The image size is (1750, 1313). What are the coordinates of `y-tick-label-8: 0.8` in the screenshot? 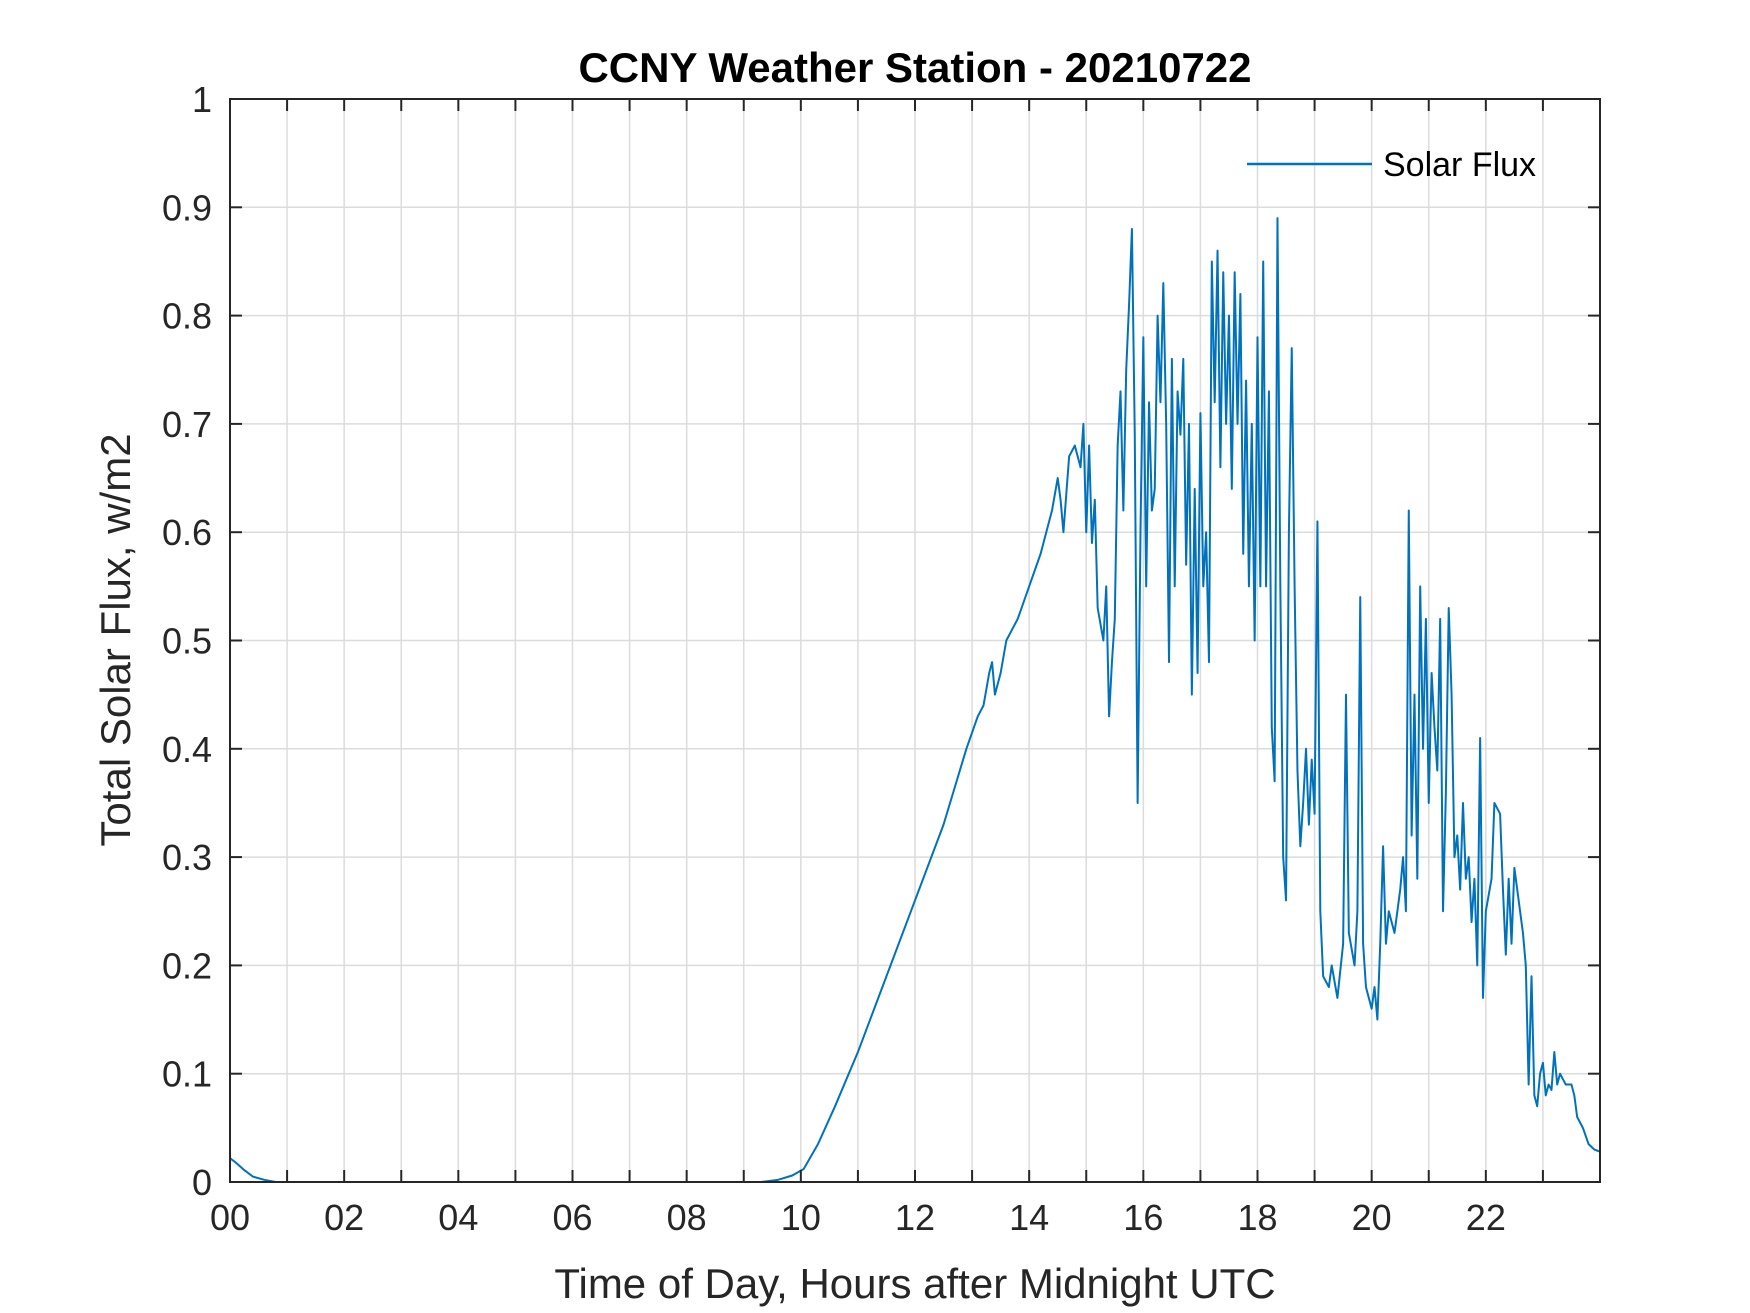 It's located at (187, 316).